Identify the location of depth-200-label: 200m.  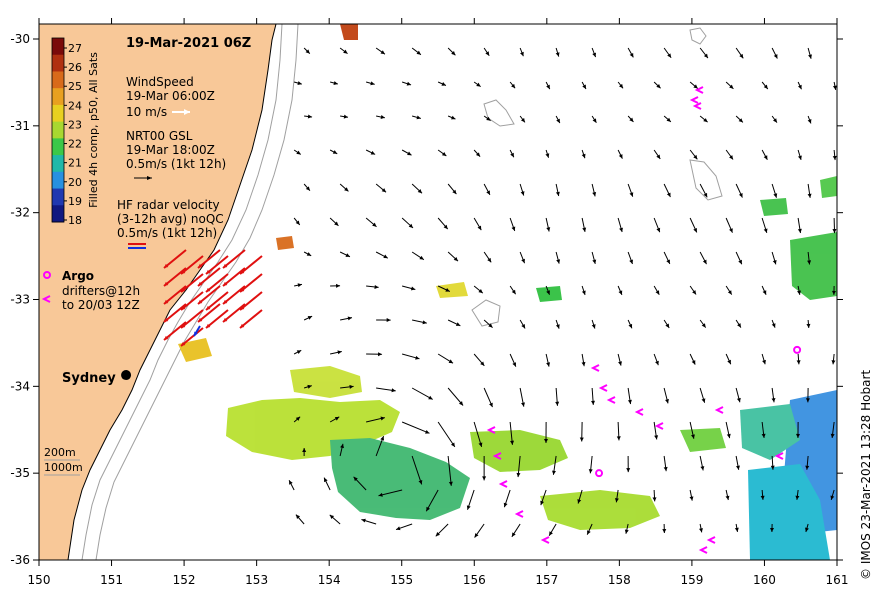
(60, 452).